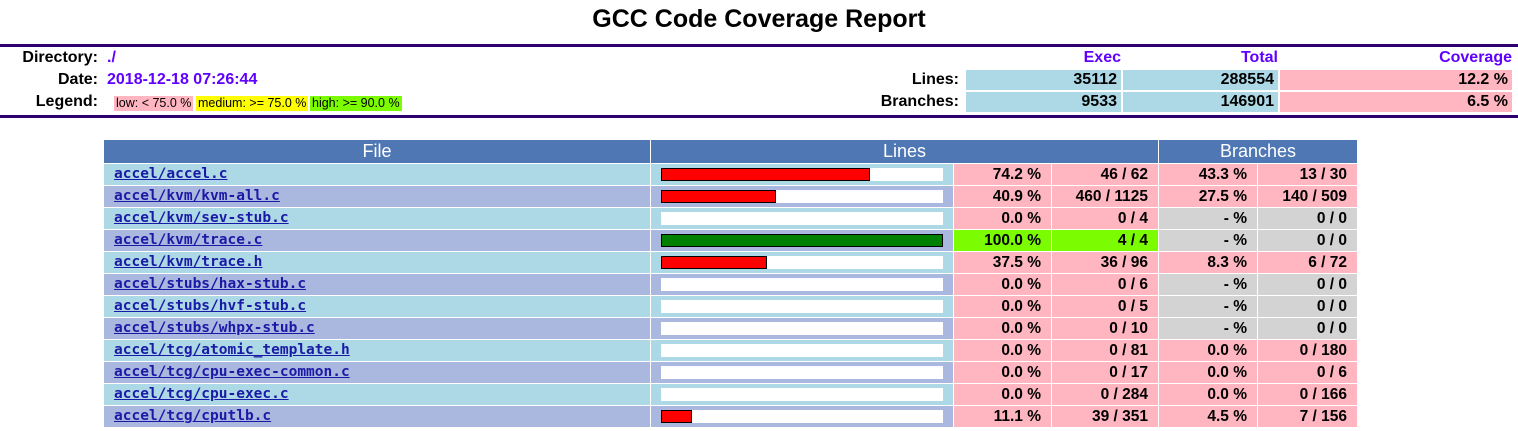  I want to click on legend-high: high: >= 90.0 %, so click(356, 103).